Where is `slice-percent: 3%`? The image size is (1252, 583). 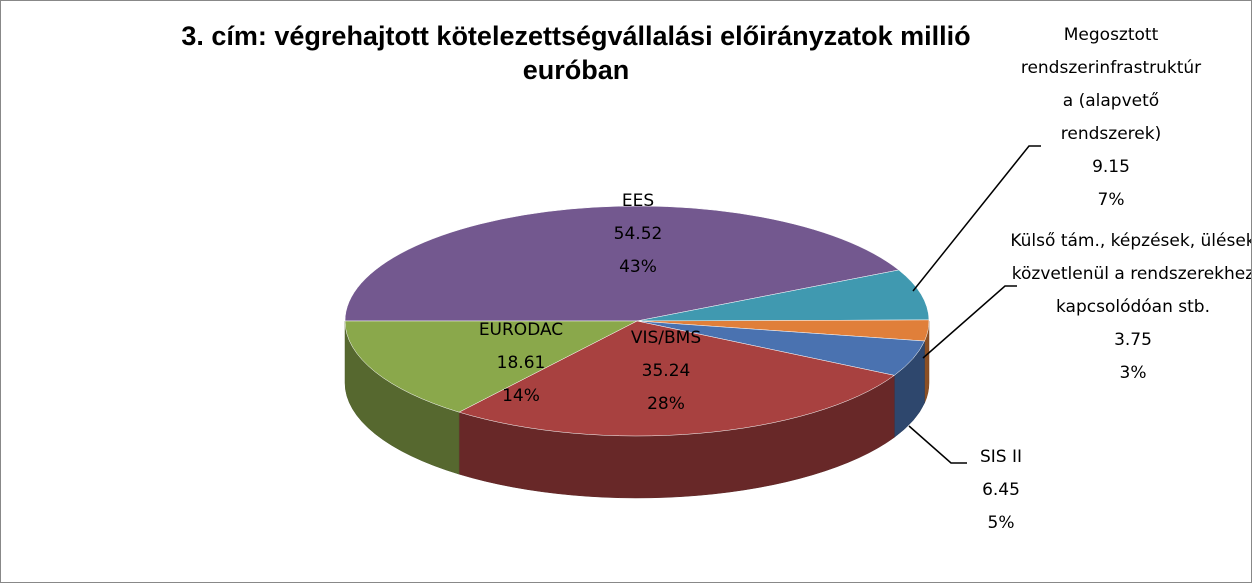 slice-percent: 3% is located at coordinates (1133, 373).